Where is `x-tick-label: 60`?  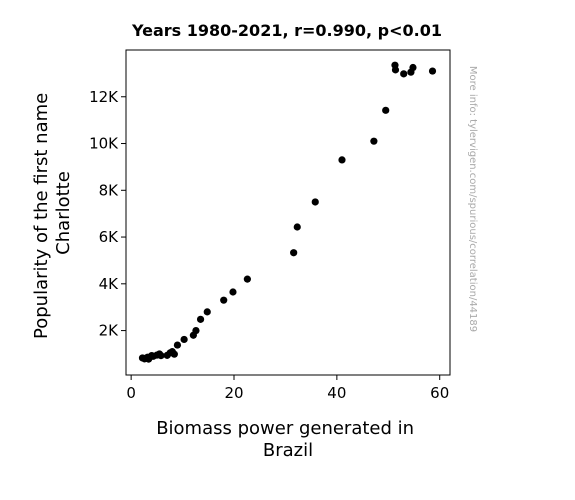
x-tick-label: 60 is located at coordinates (439, 393).